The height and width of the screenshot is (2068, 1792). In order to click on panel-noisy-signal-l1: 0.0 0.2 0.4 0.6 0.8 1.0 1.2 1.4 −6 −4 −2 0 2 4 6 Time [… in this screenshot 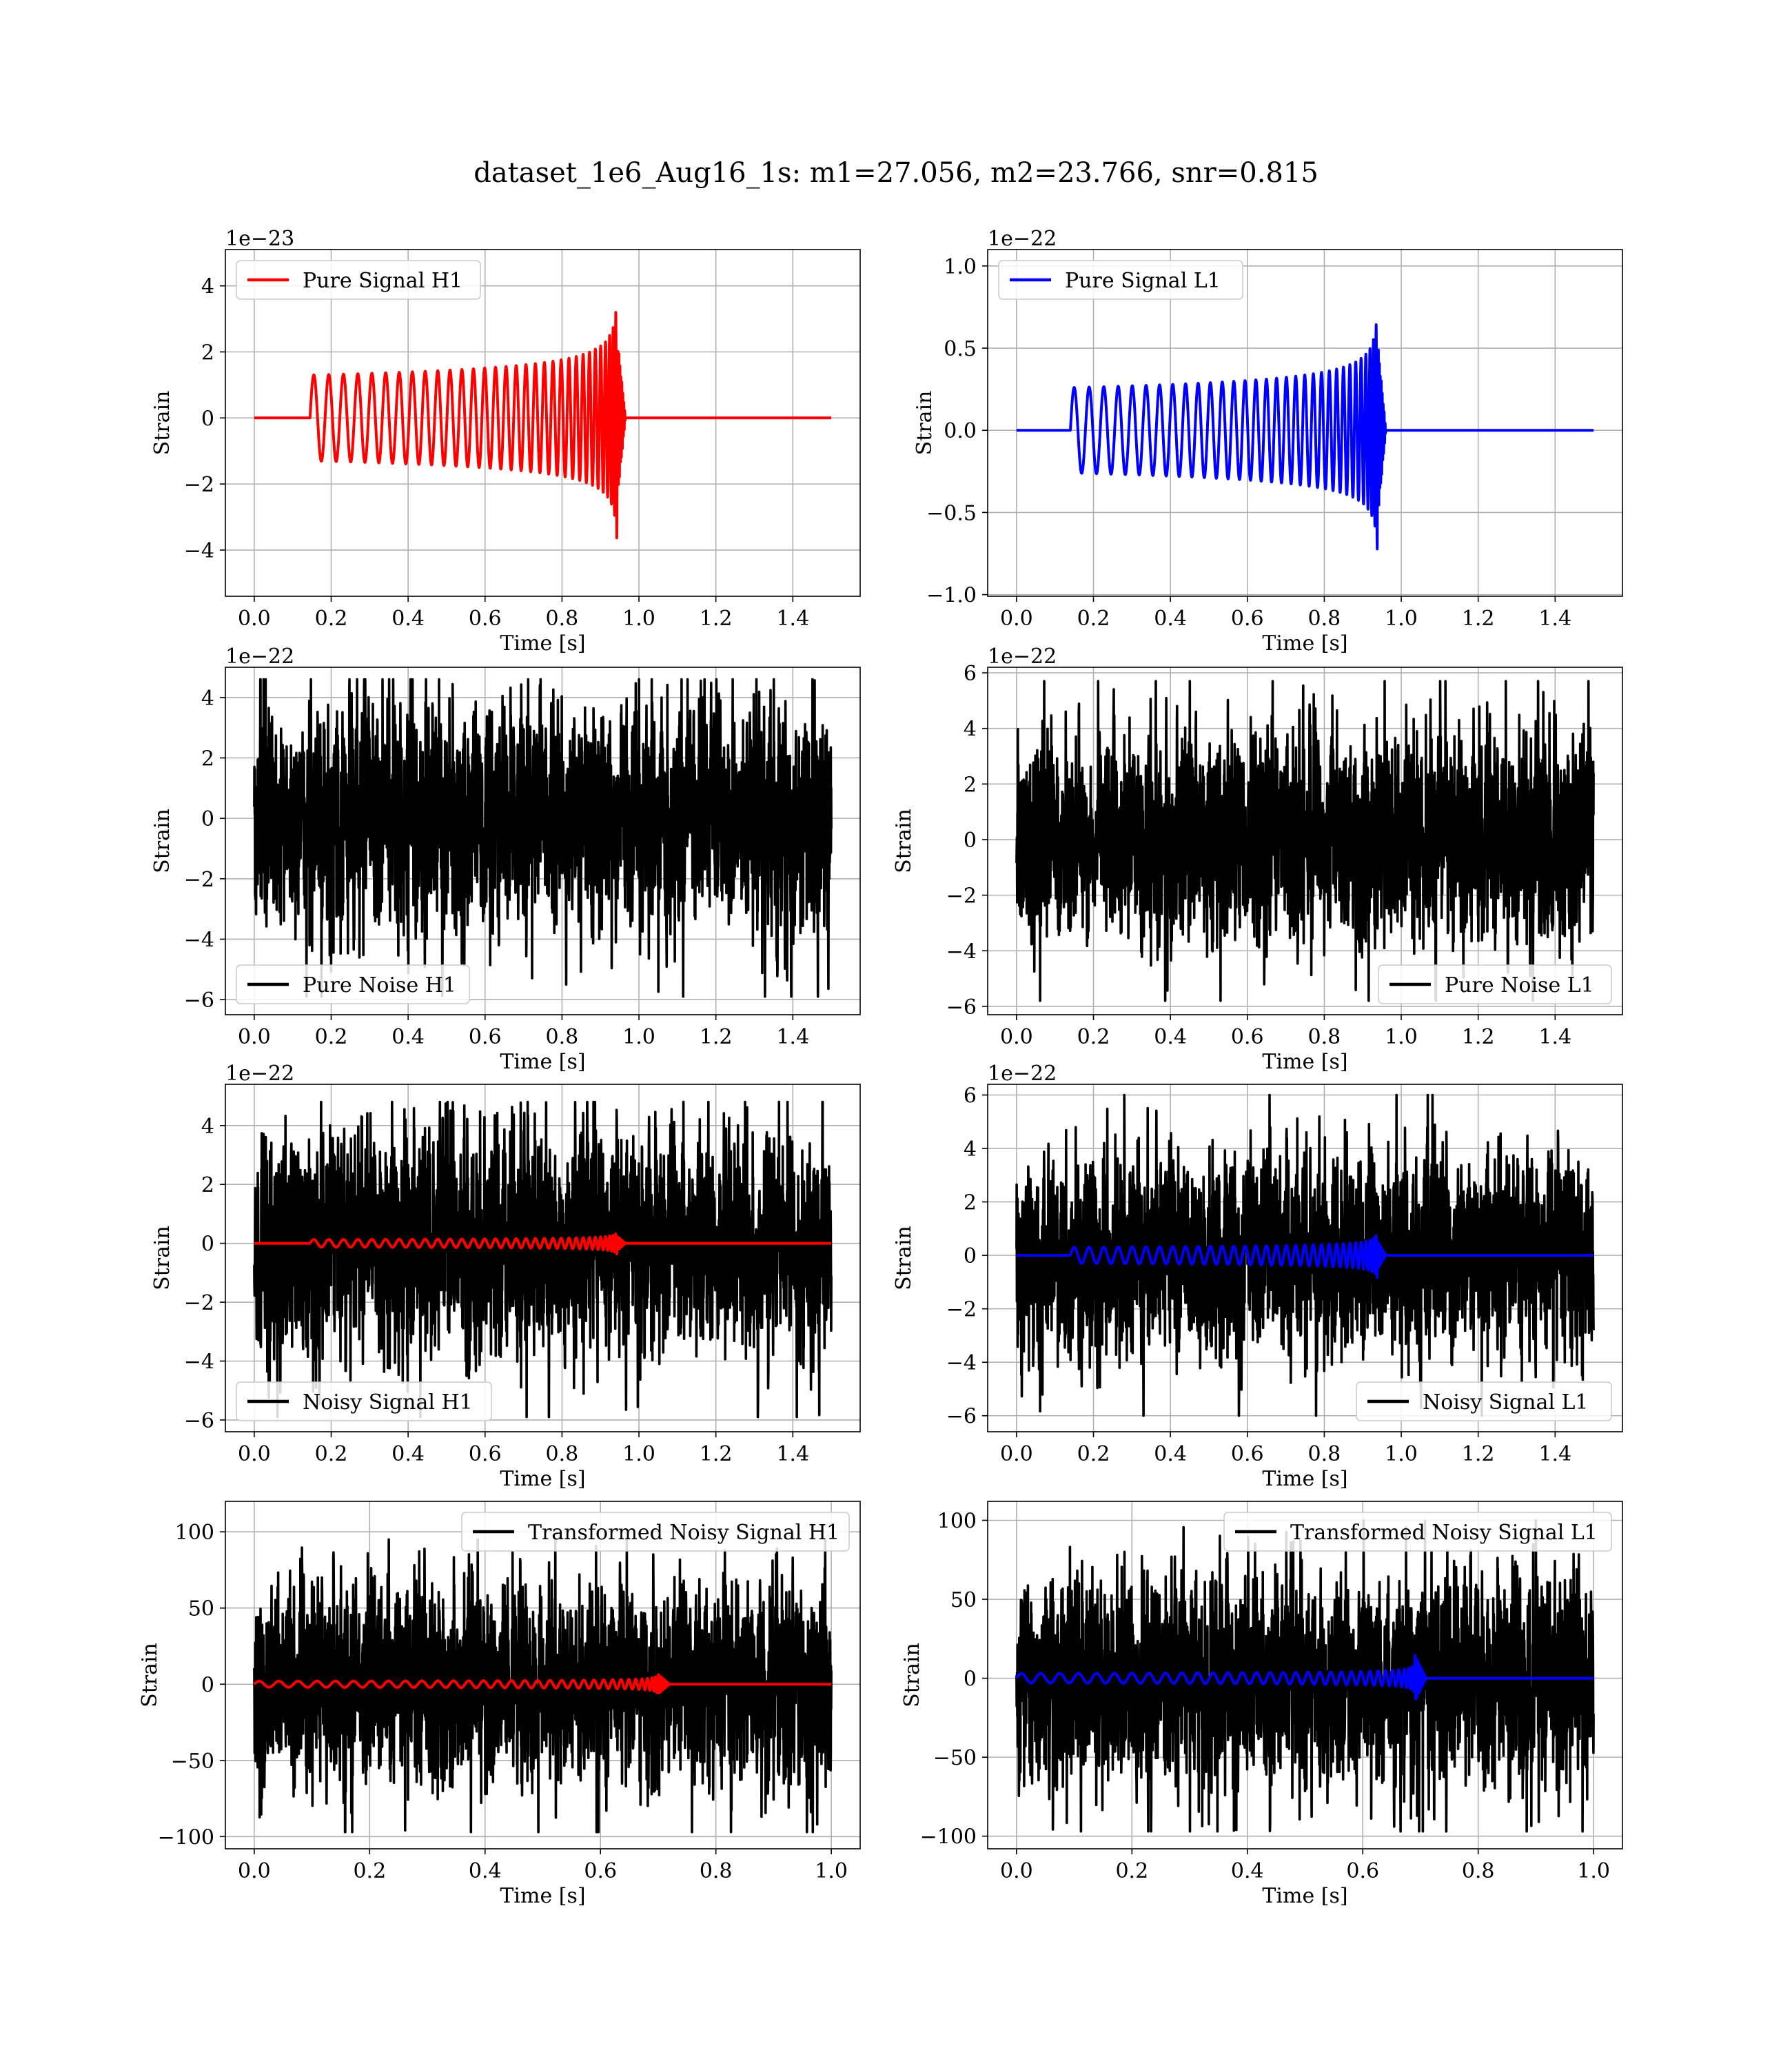, I will do `click(1257, 1276)`.